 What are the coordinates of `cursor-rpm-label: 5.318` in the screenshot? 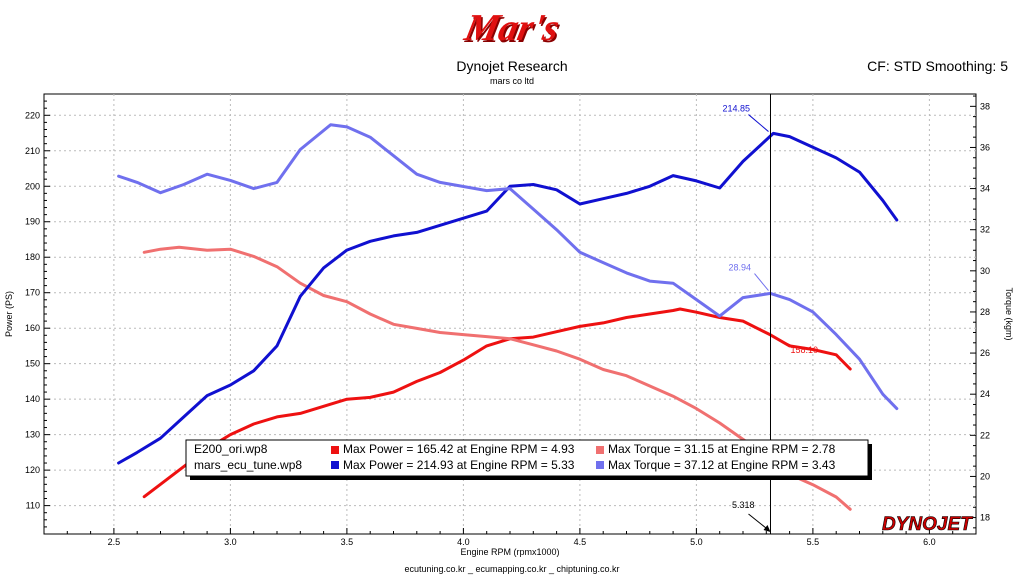 It's located at (743, 505).